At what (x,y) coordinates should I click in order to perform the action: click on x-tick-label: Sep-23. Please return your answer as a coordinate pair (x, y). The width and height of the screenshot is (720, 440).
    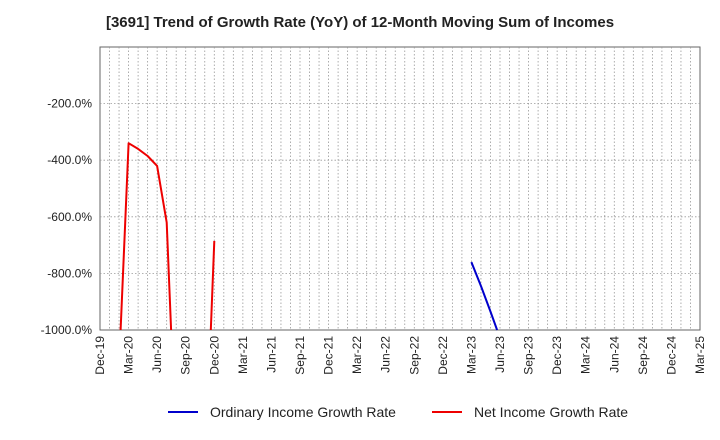
    Looking at the image, I should click on (529, 355).